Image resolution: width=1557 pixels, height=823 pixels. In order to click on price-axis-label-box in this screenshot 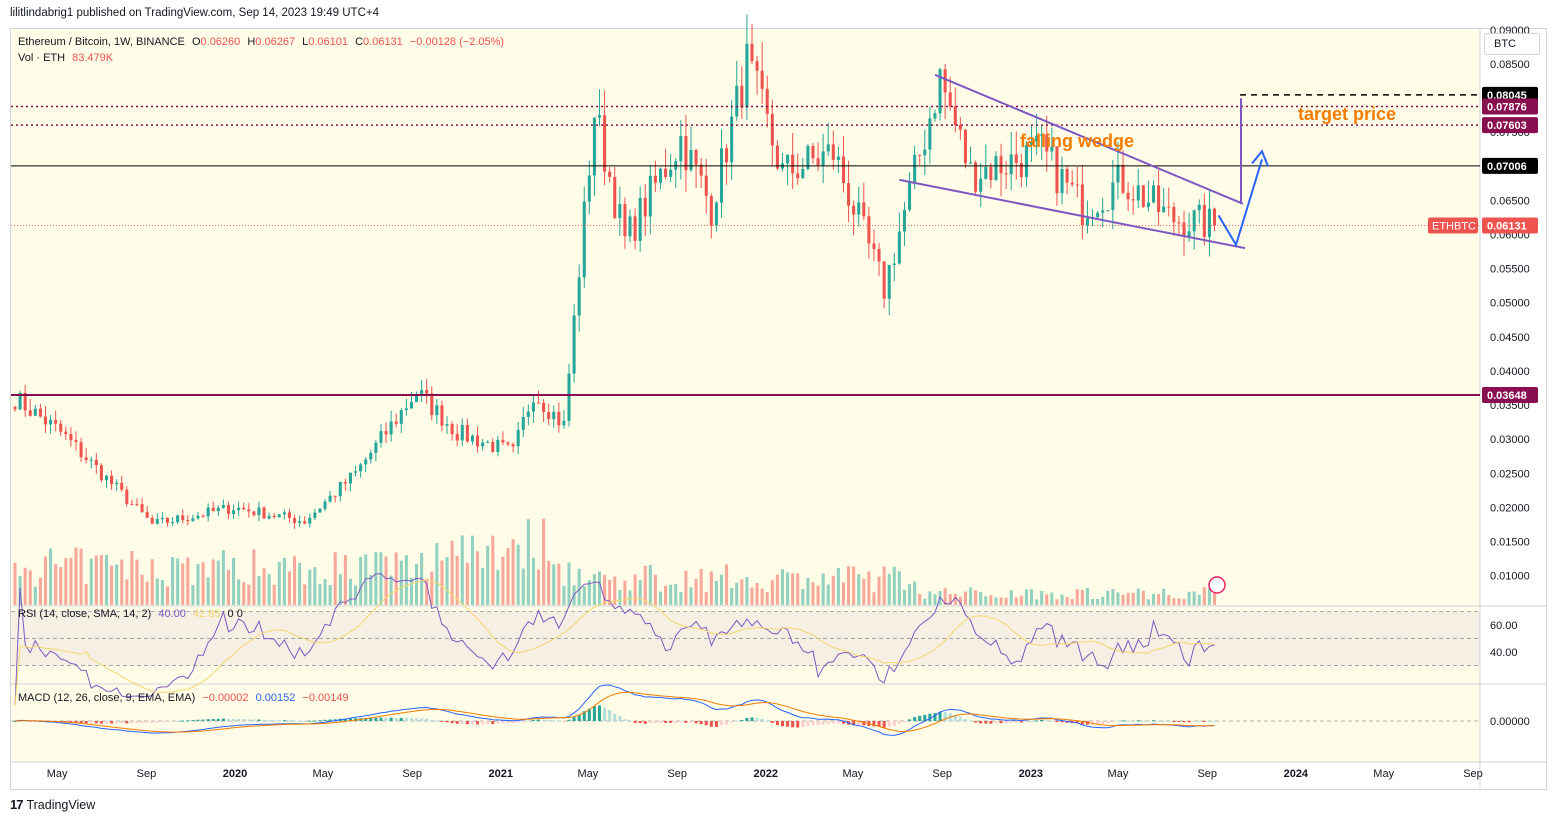, I will do `click(1510, 225)`.